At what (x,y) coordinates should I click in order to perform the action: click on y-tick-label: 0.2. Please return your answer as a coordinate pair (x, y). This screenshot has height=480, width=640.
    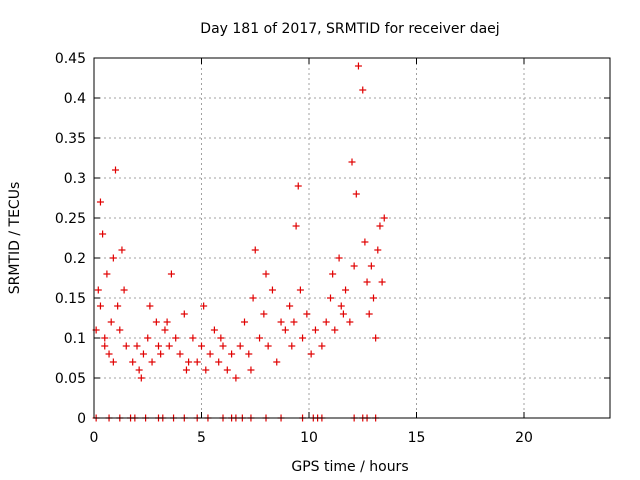
    Looking at the image, I should click on (75, 259).